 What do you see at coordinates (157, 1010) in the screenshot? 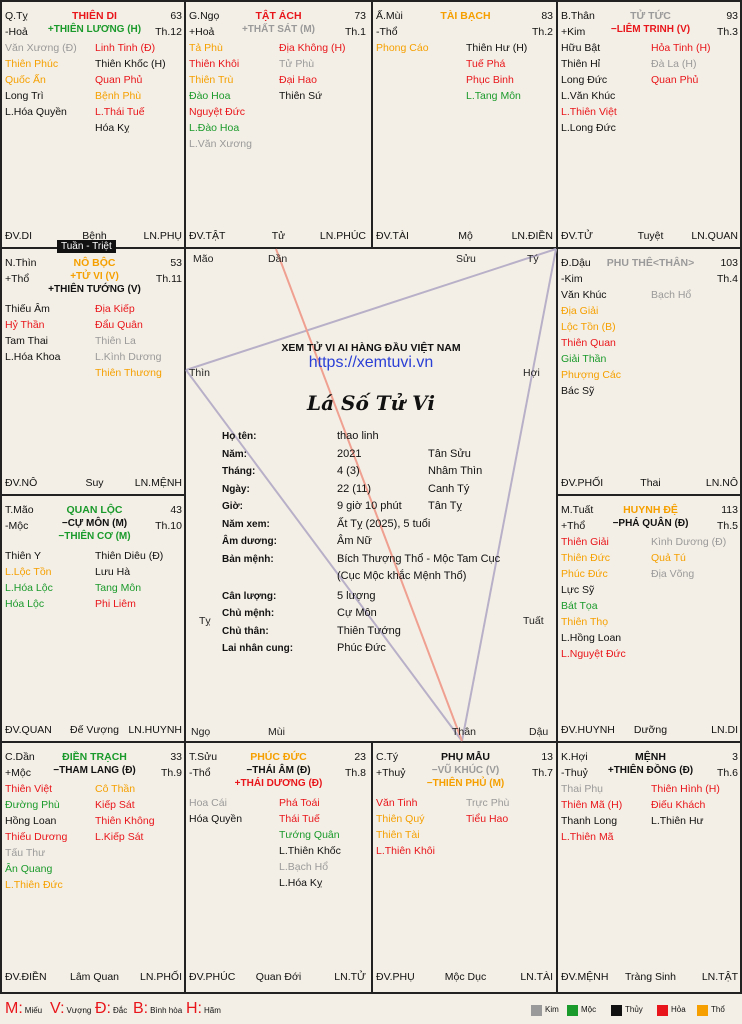
I see `legend-abbrev-item: B: Bình hòa` at bounding box center [157, 1010].